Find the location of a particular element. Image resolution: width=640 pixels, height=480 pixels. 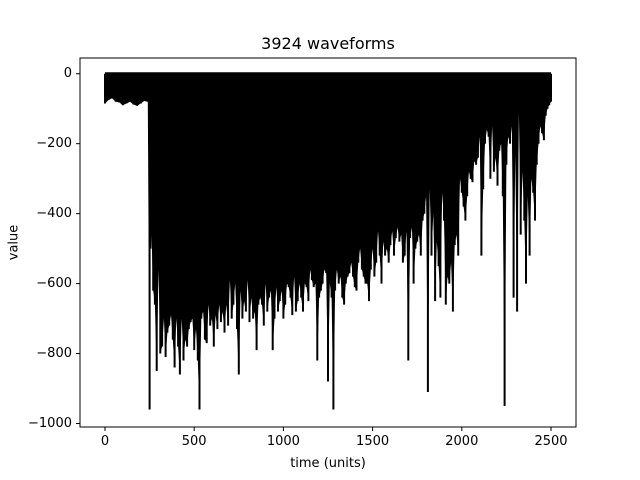

chart-title: 3924 waveforms is located at coordinates (328, 43).